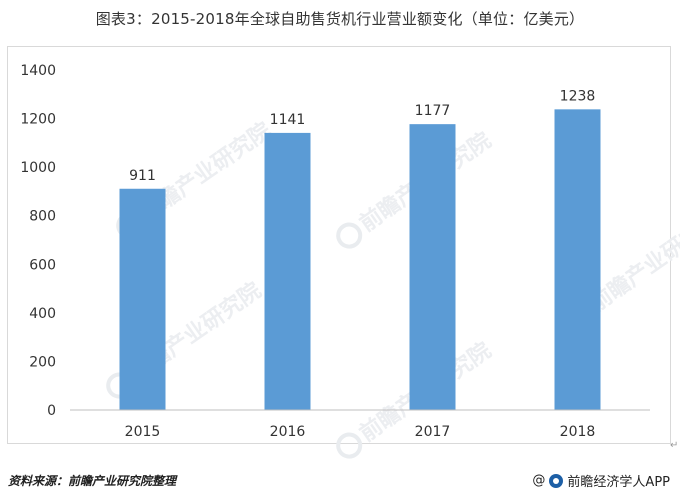  I want to click on y-tick-label: 800, so click(42, 217).